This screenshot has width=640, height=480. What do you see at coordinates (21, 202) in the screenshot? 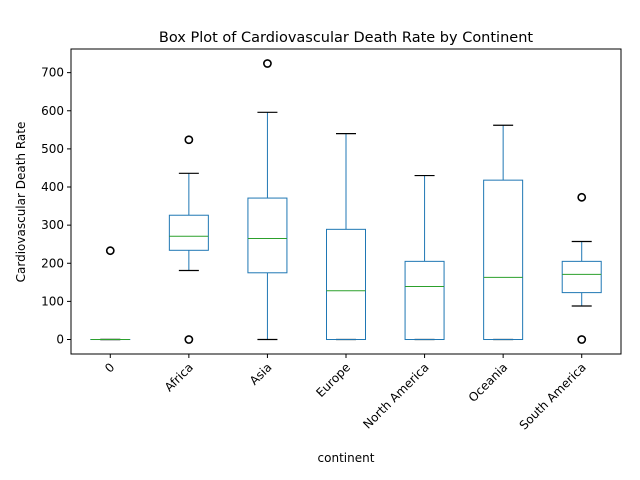
I see `y-axis-label: Cardiovascular Death Rate` at bounding box center [21, 202].